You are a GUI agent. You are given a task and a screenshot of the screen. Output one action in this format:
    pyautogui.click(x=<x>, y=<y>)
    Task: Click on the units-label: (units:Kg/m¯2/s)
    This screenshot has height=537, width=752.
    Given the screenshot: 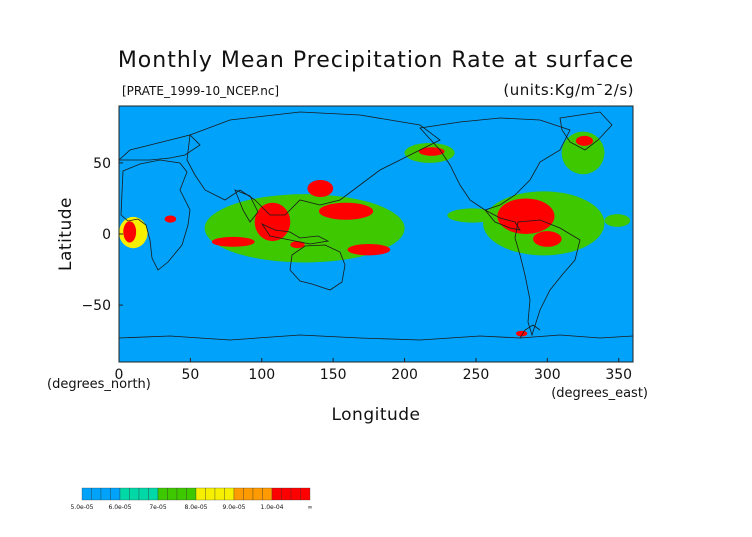 What is the action you would take?
    pyautogui.click(x=568, y=90)
    